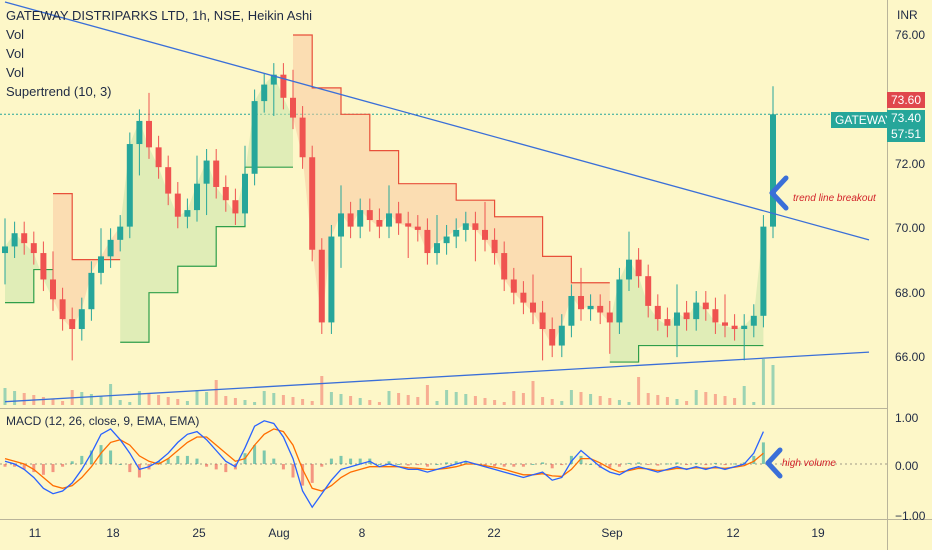  I want to click on symbol-badge: GATEWAY, so click(864, 120).